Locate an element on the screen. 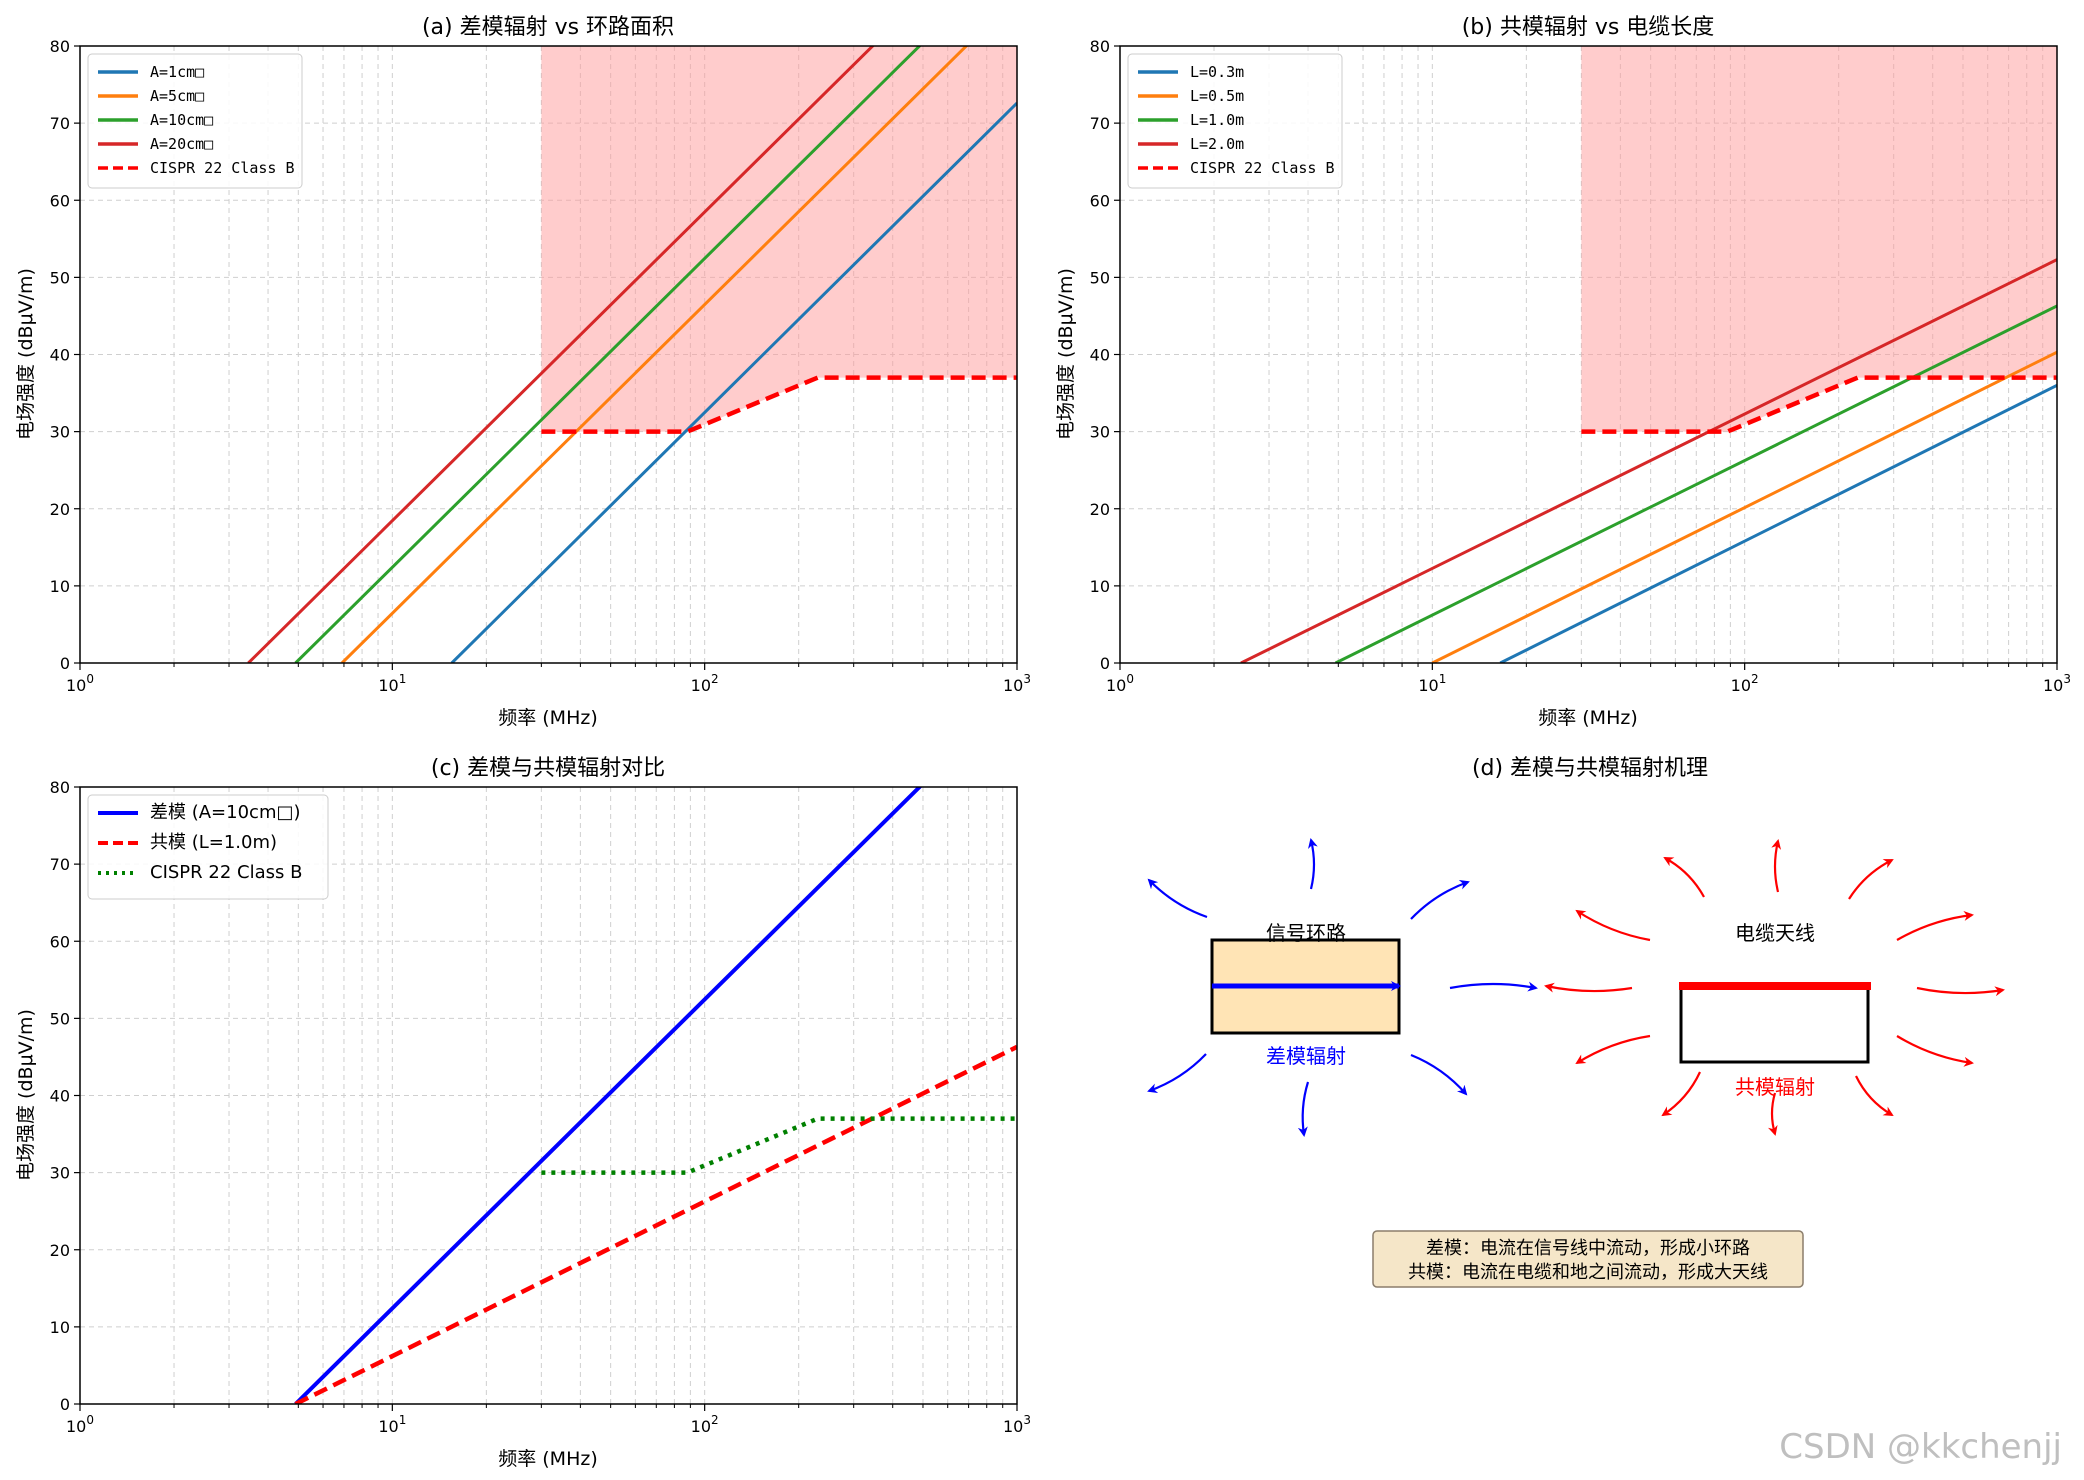 The image size is (2084, 1480). dm-radiation-label: 差模辐射 is located at coordinates (1306, 1056).